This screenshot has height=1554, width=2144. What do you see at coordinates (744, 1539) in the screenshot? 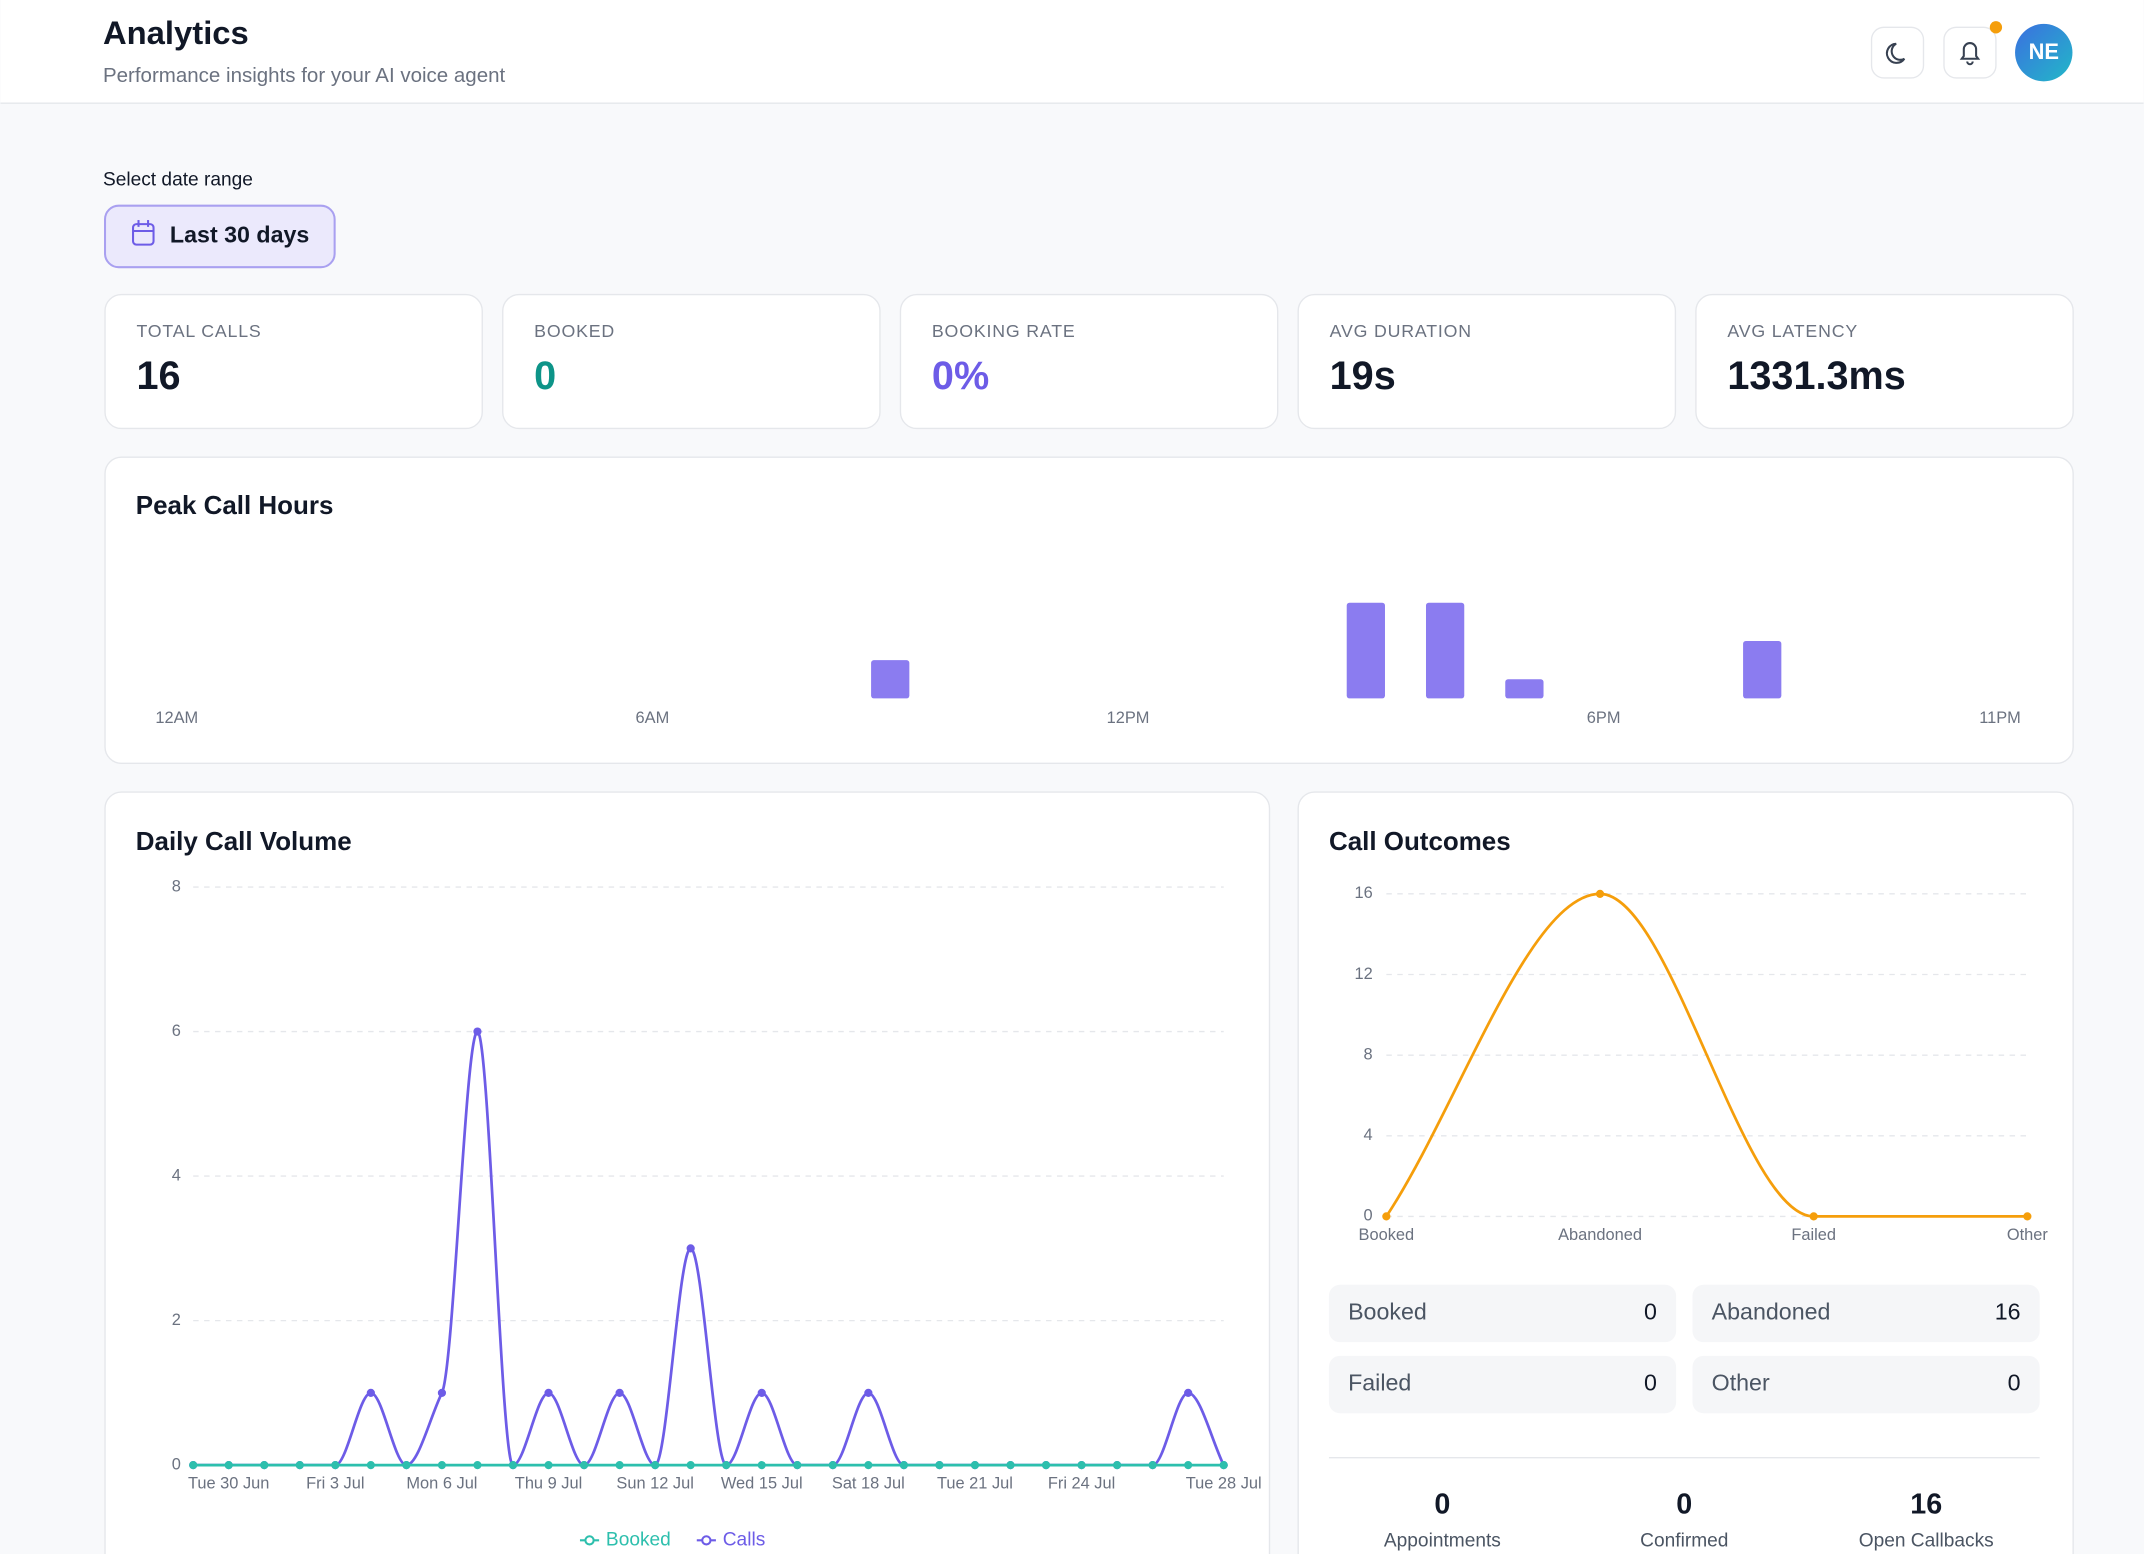
I see `legend-label: Calls` at bounding box center [744, 1539].